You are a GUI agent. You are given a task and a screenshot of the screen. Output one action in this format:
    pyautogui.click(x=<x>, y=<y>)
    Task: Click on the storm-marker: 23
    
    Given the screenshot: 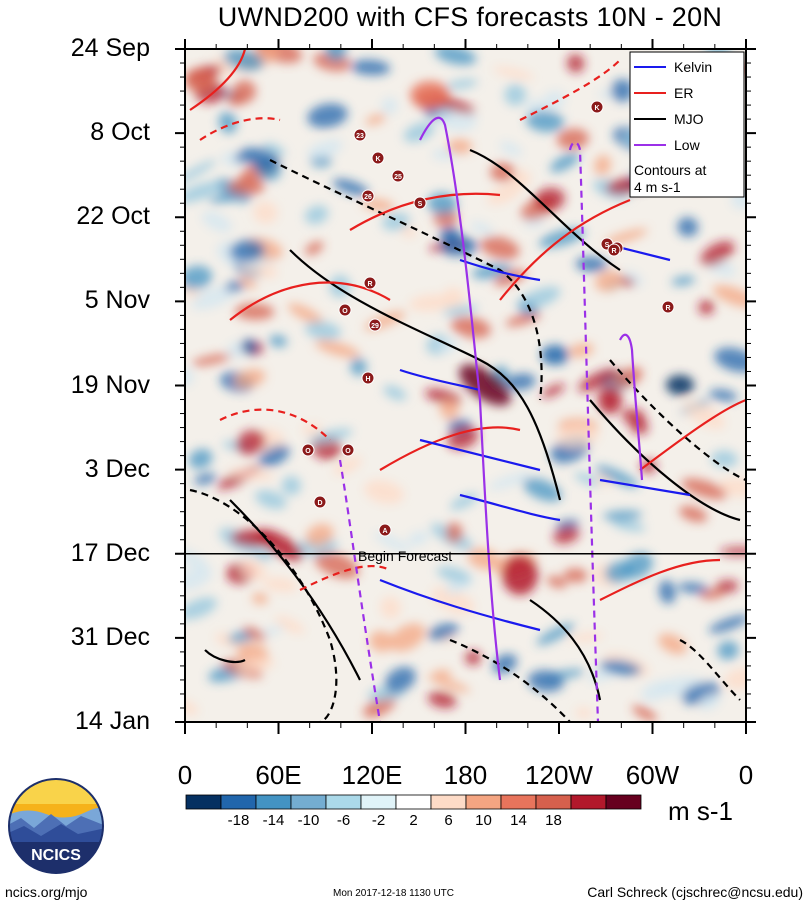 What is the action you would take?
    pyautogui.click(x=360, y=135)
    